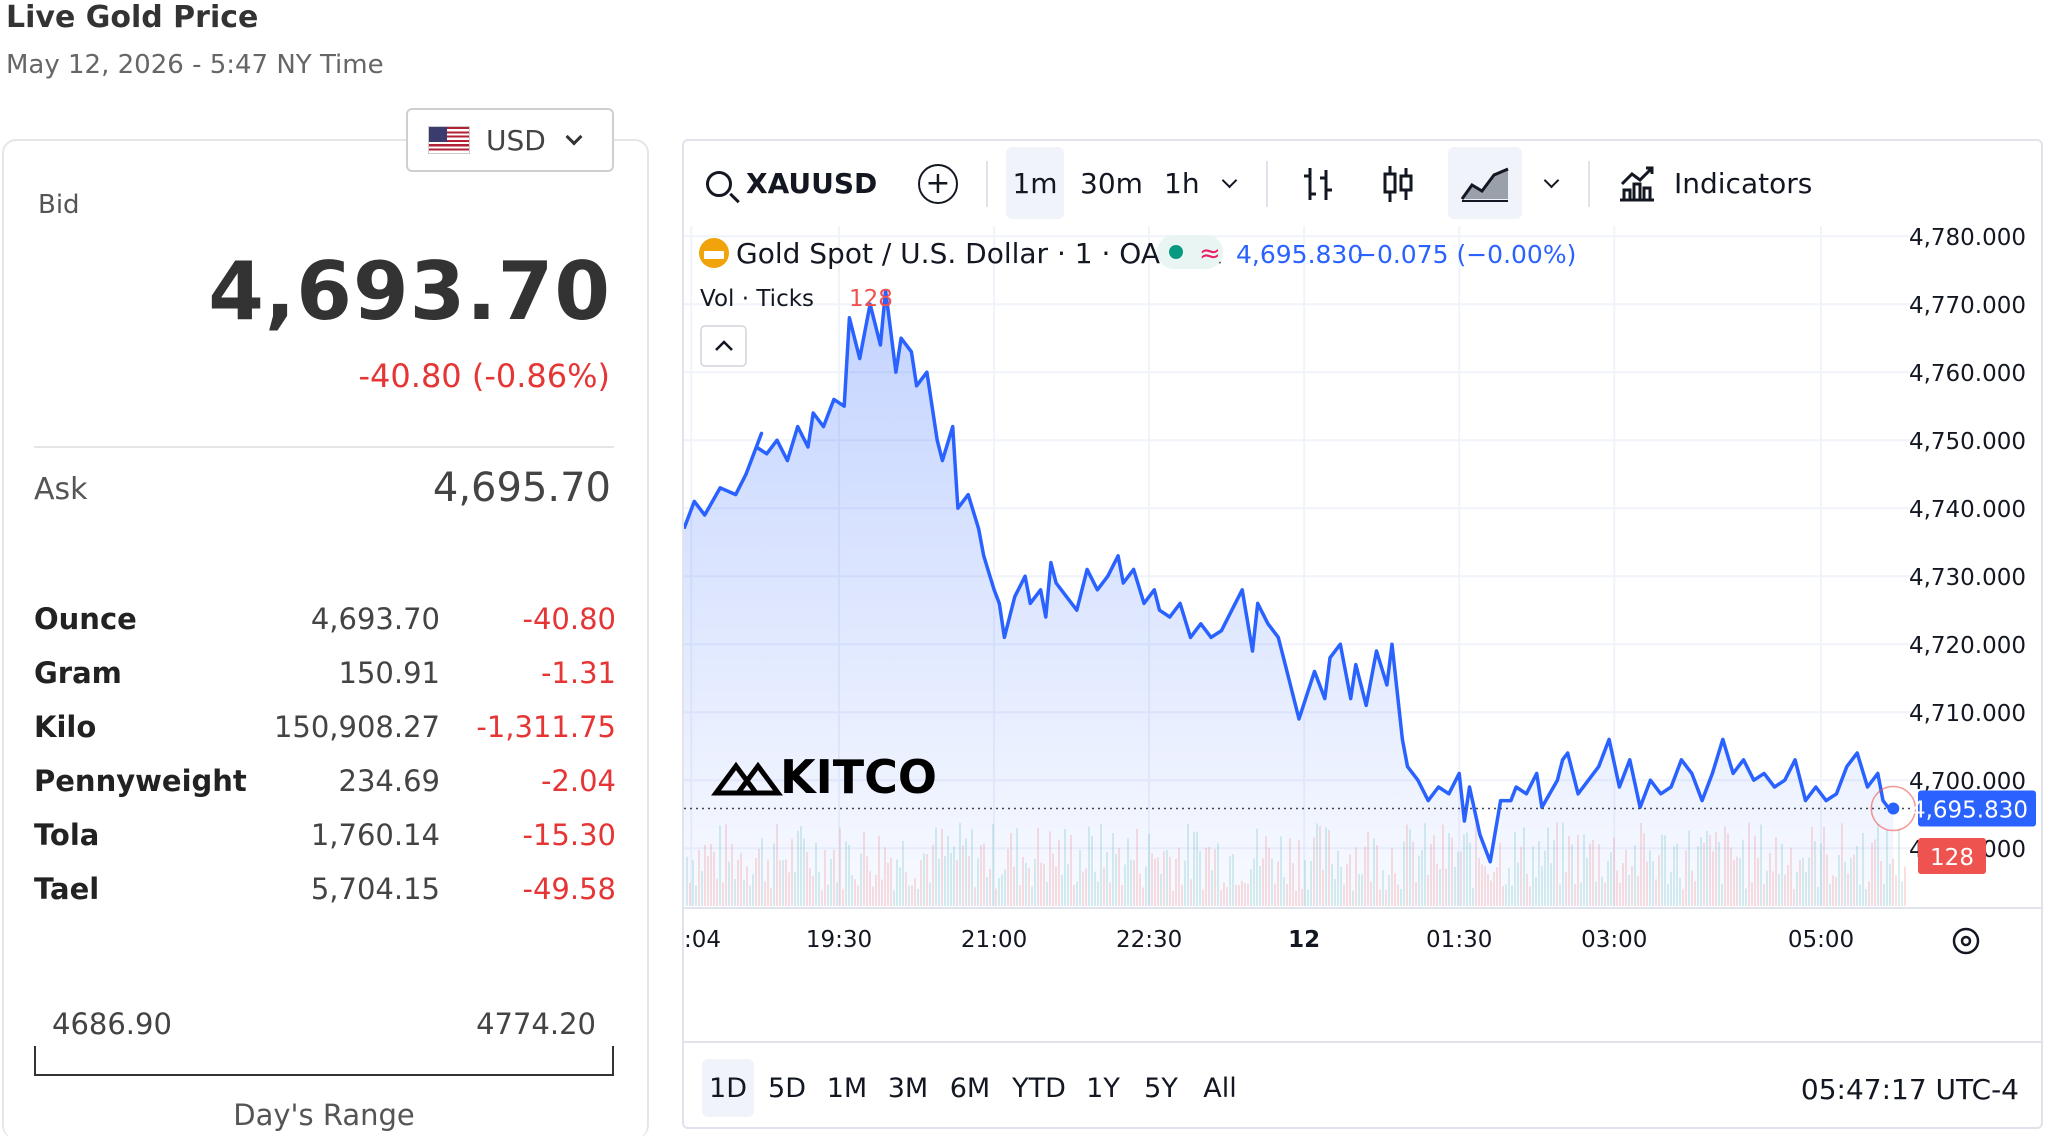 Image resolution: width=2048 pixels, height=1136 pixels. I want to click on interval-1m: 1m, so click(1035, 183).